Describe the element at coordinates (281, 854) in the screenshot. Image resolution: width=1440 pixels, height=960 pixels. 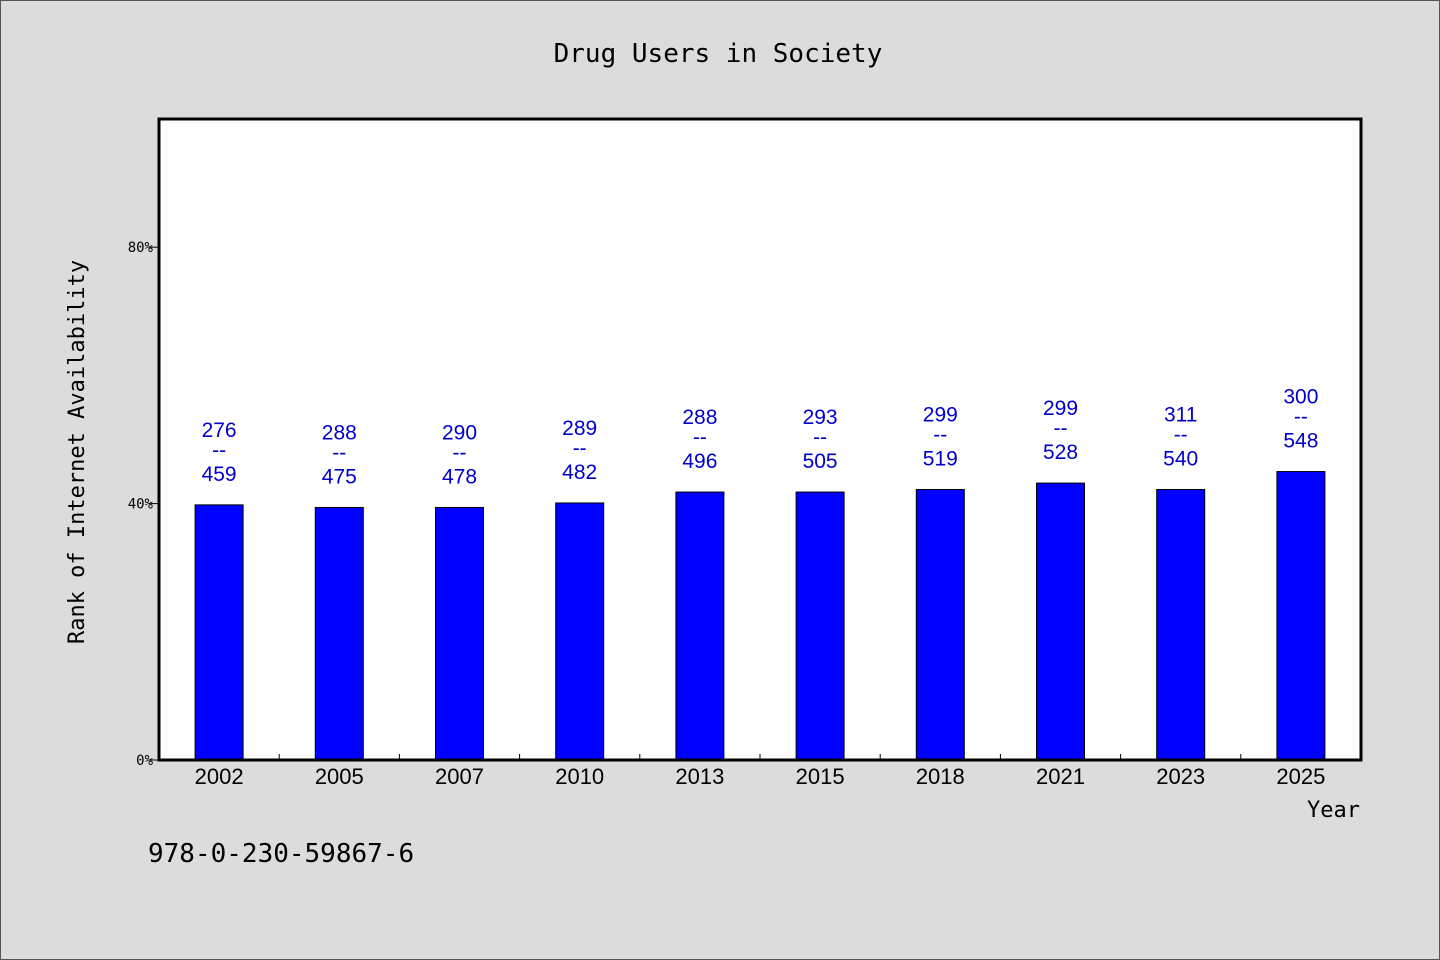
I see `isbn-footer: 978-0-230-59867-6` at that location.